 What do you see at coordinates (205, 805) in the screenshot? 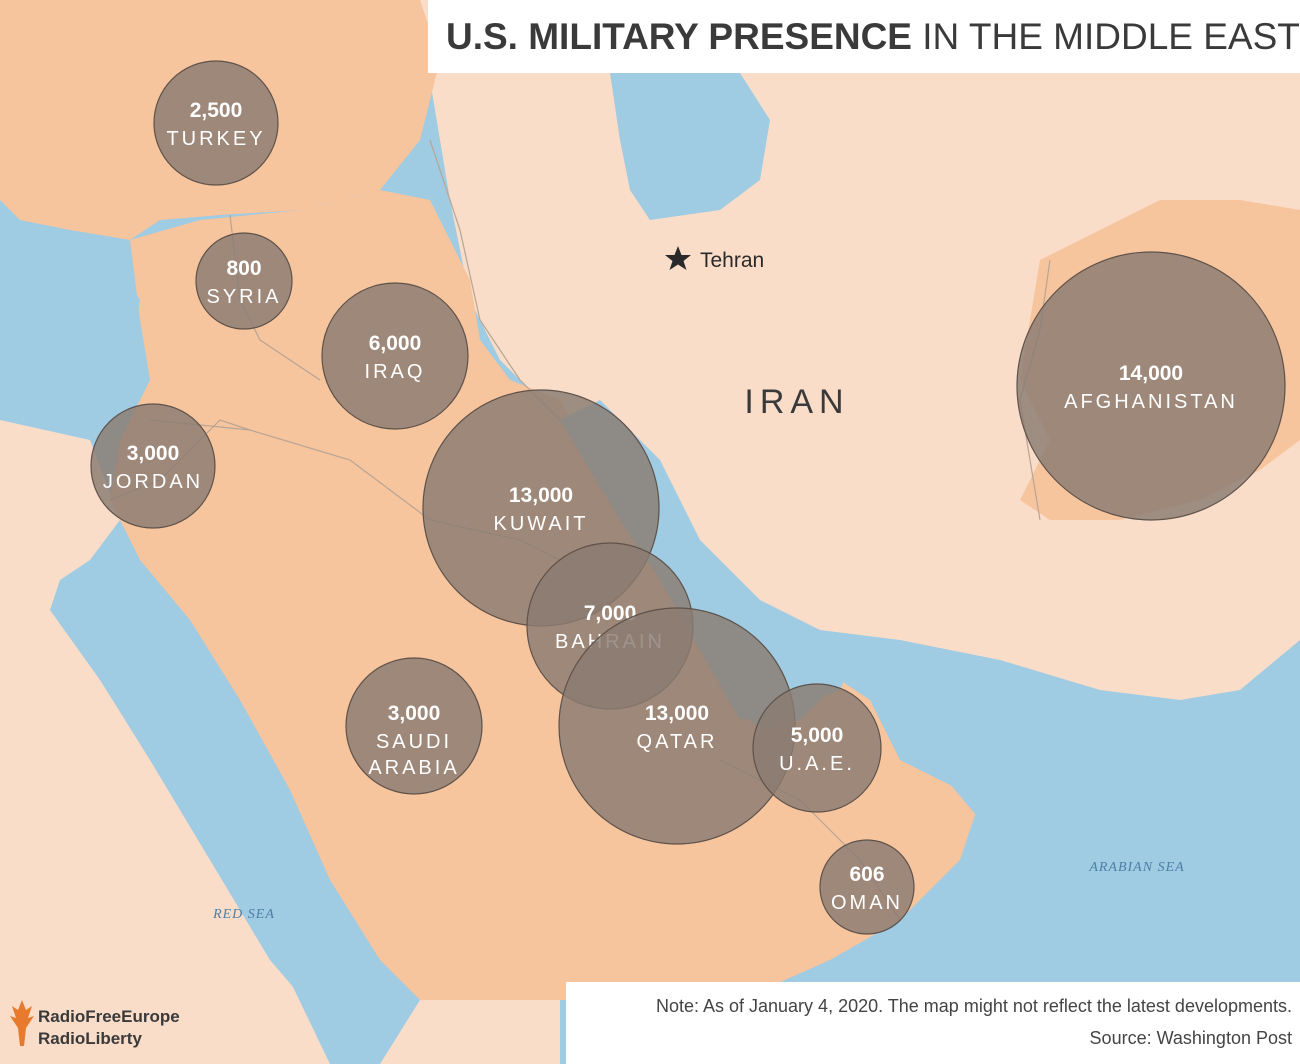
I see `red-sea` at bounding box center [205, 805].